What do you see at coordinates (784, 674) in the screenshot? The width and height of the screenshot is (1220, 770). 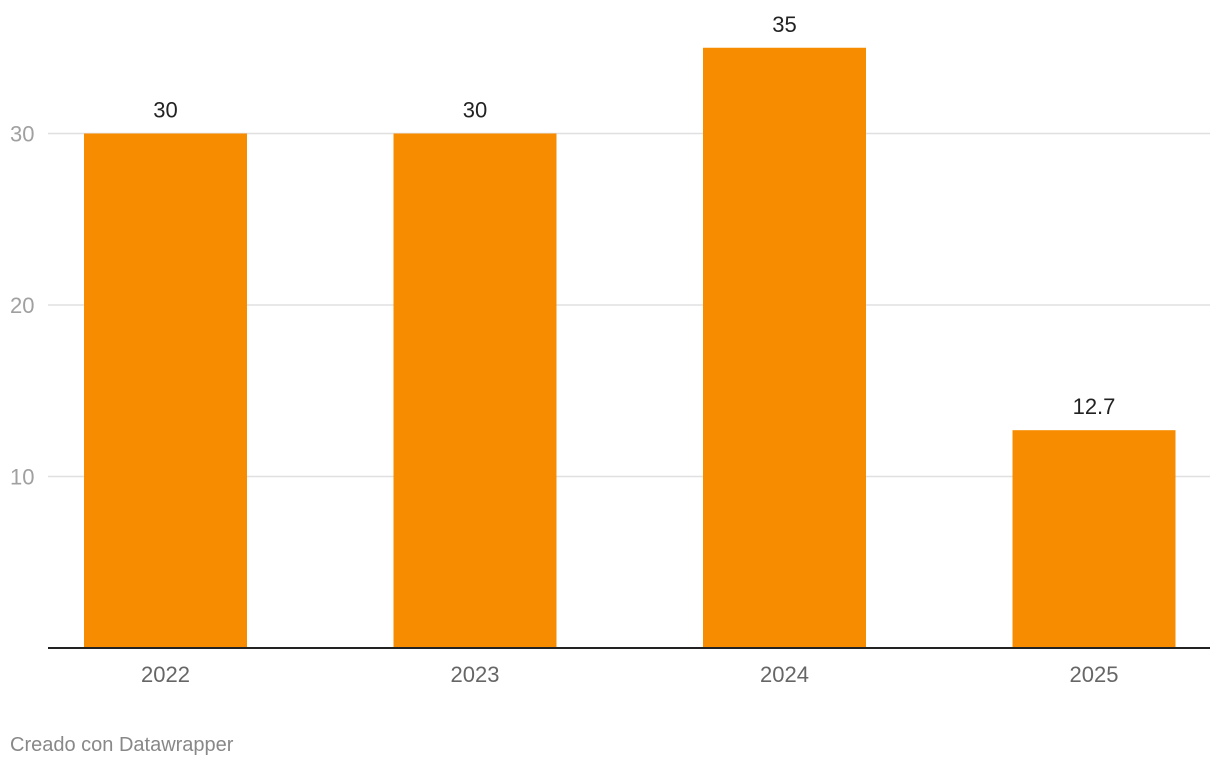 I see `x-tick-label: 2024` at bounding box center [784, 674].